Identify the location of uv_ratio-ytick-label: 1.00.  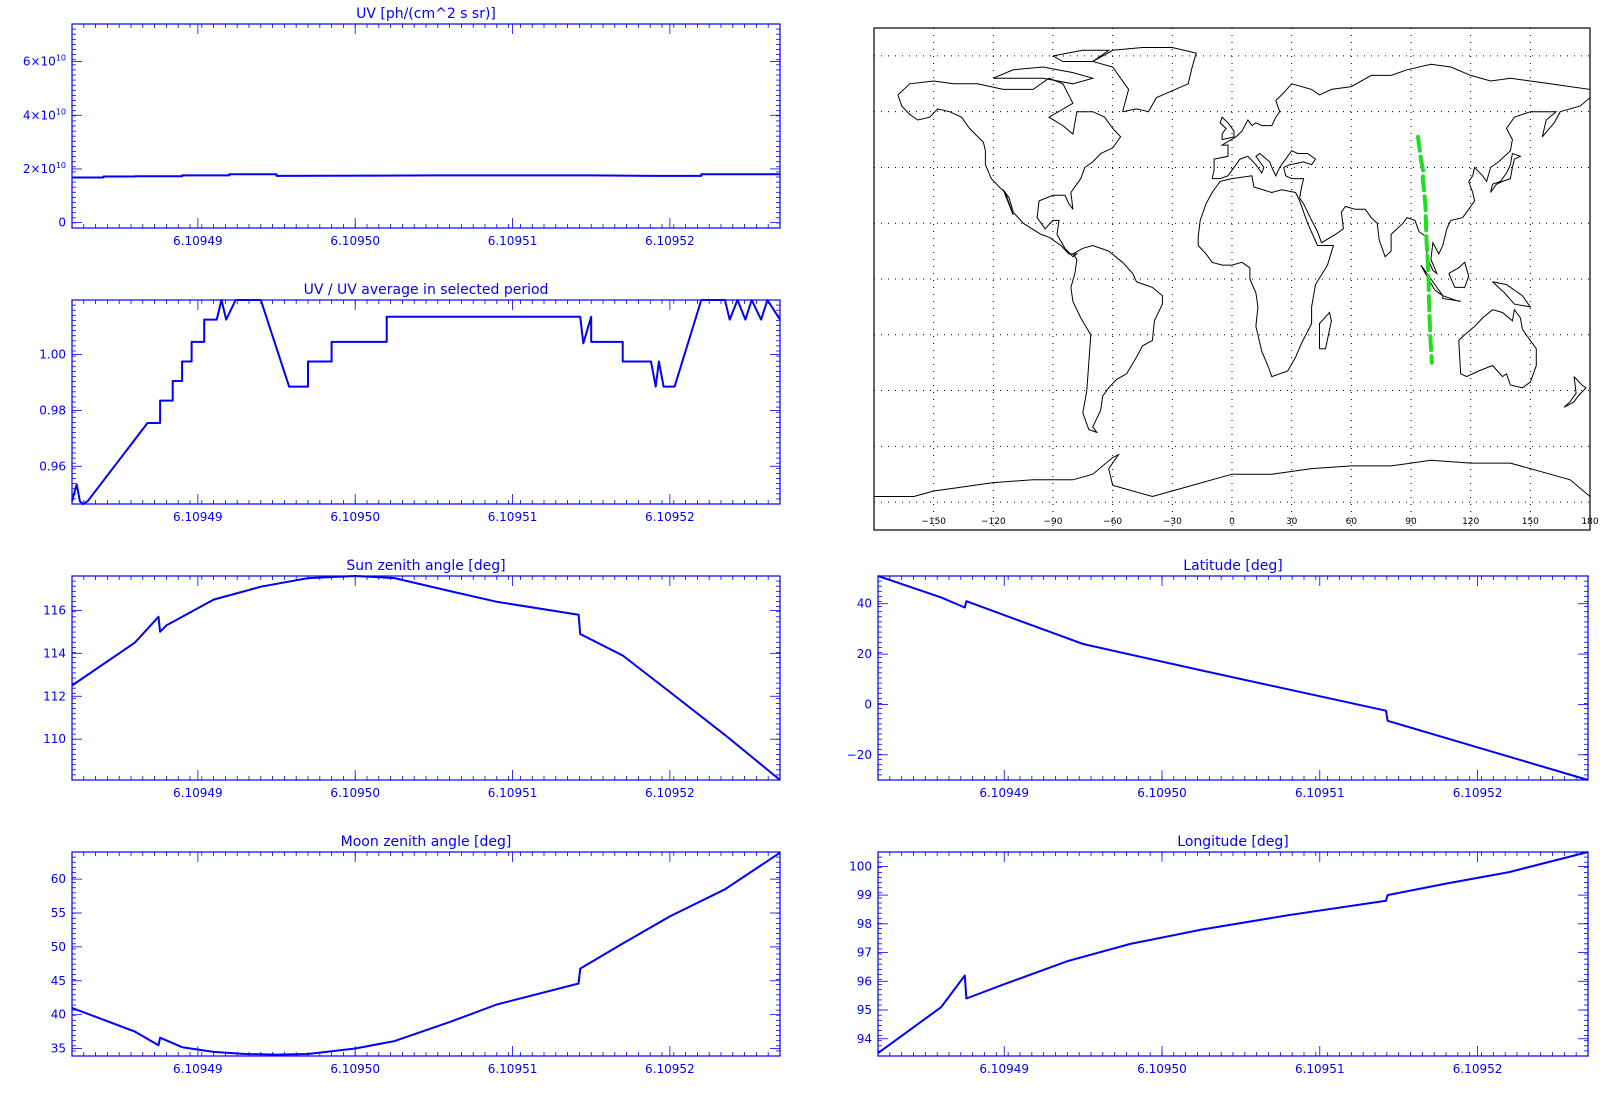
(52, 354).